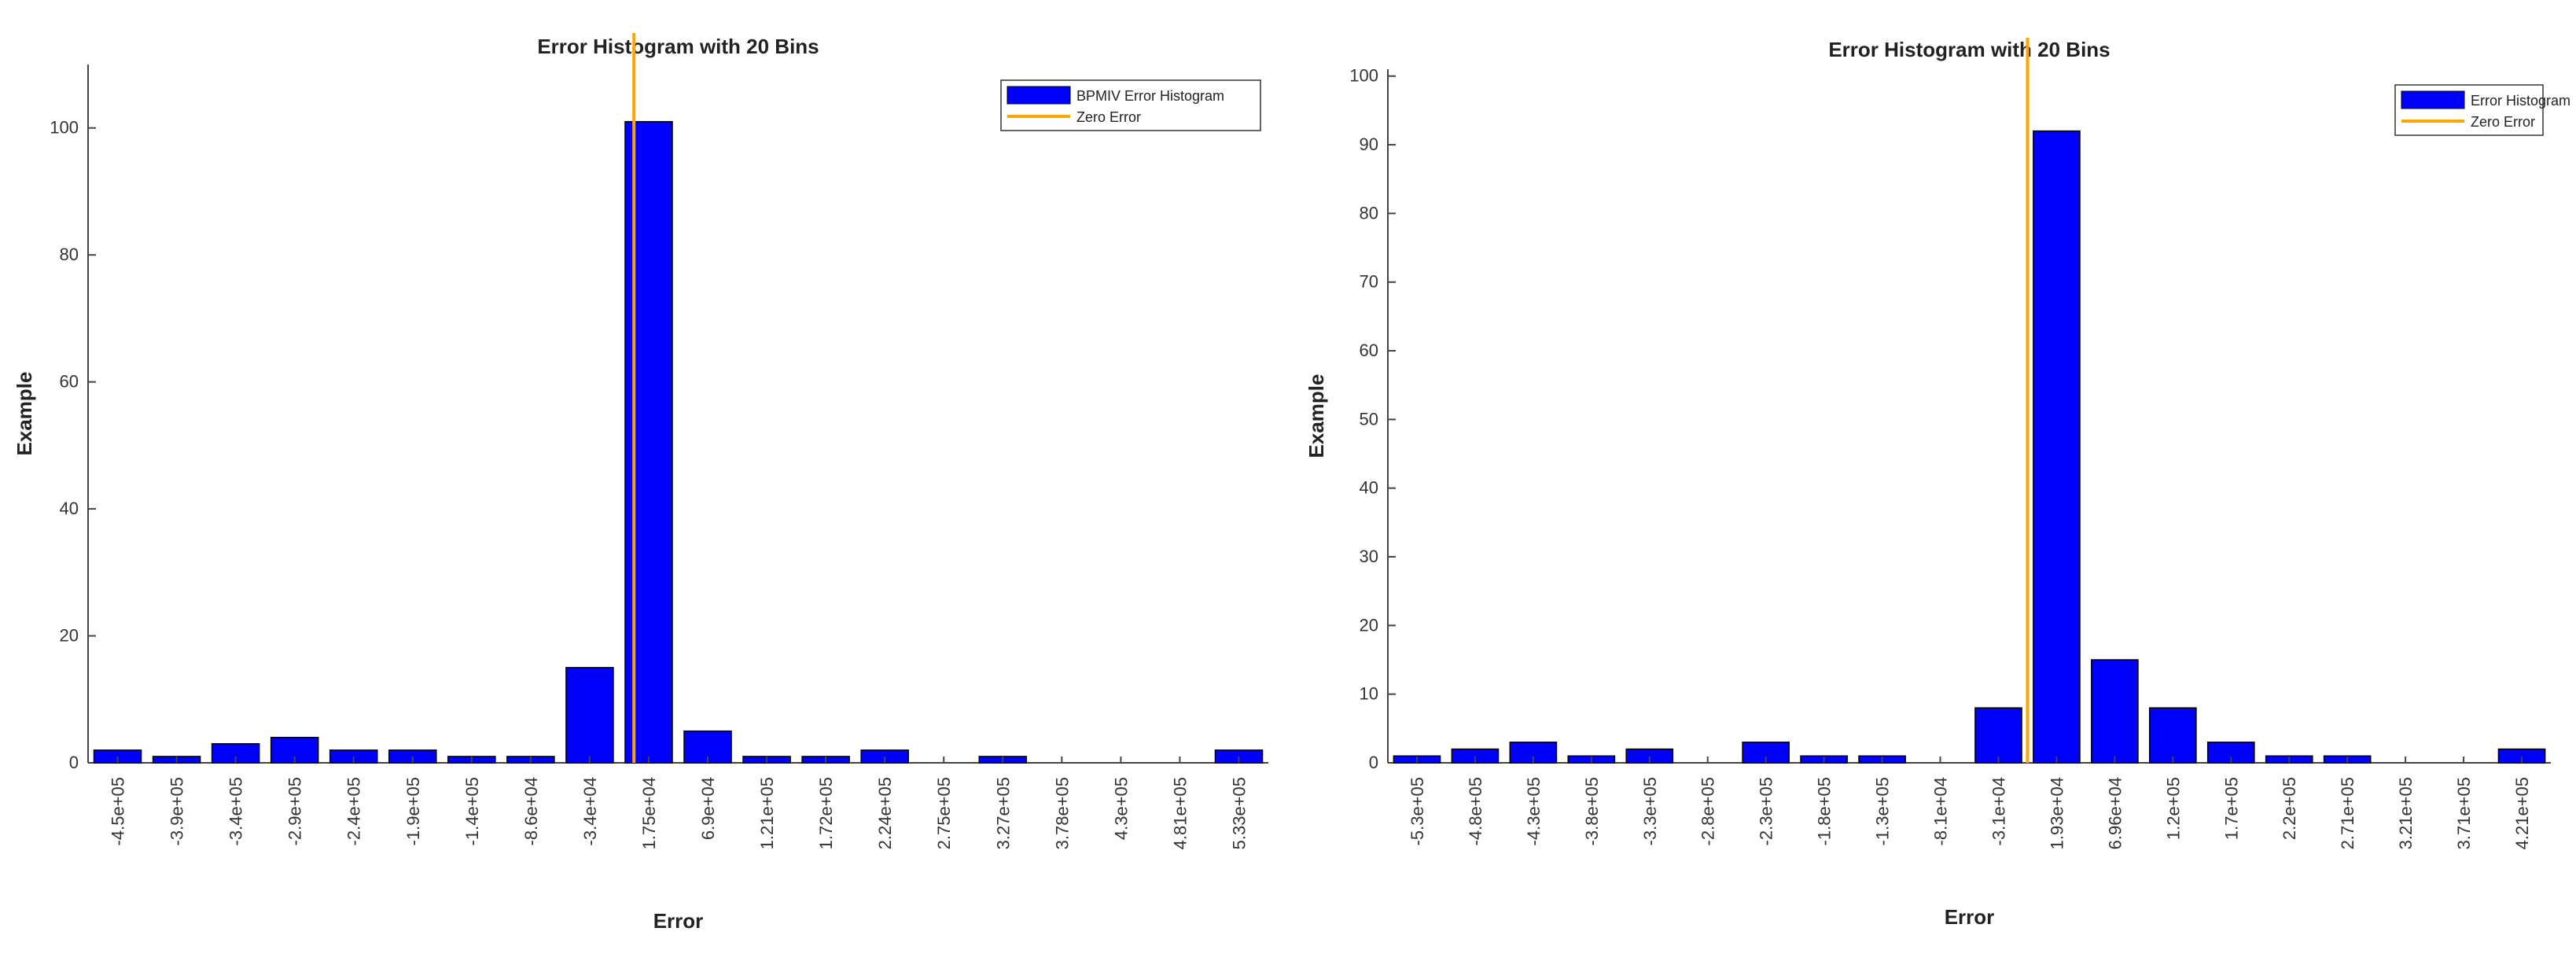 The image size is (2576, 972). I want to click on x-tick-label: 1.75e+04, so click(649, 813).